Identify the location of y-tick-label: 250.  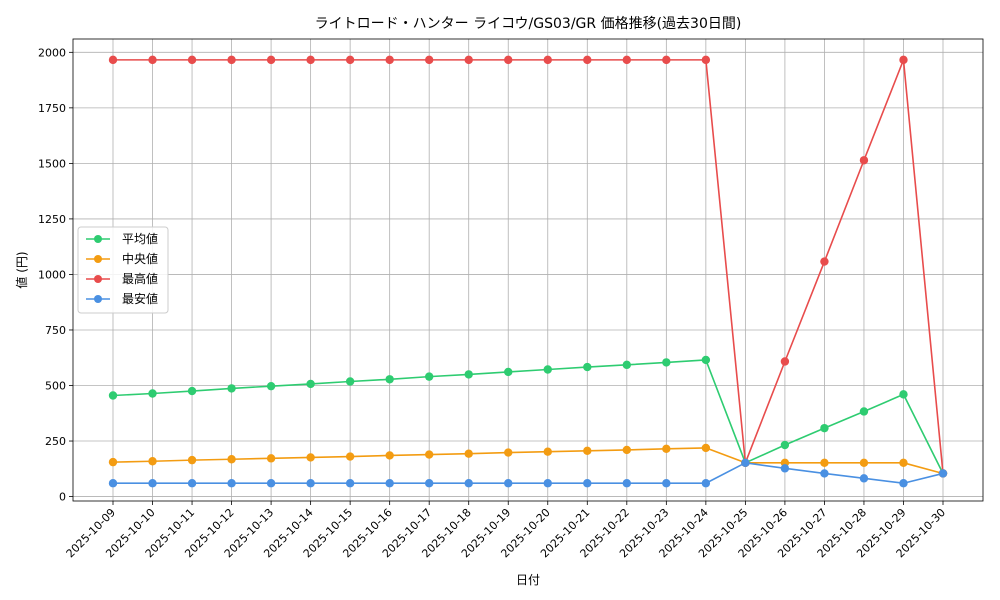
(55, 441).